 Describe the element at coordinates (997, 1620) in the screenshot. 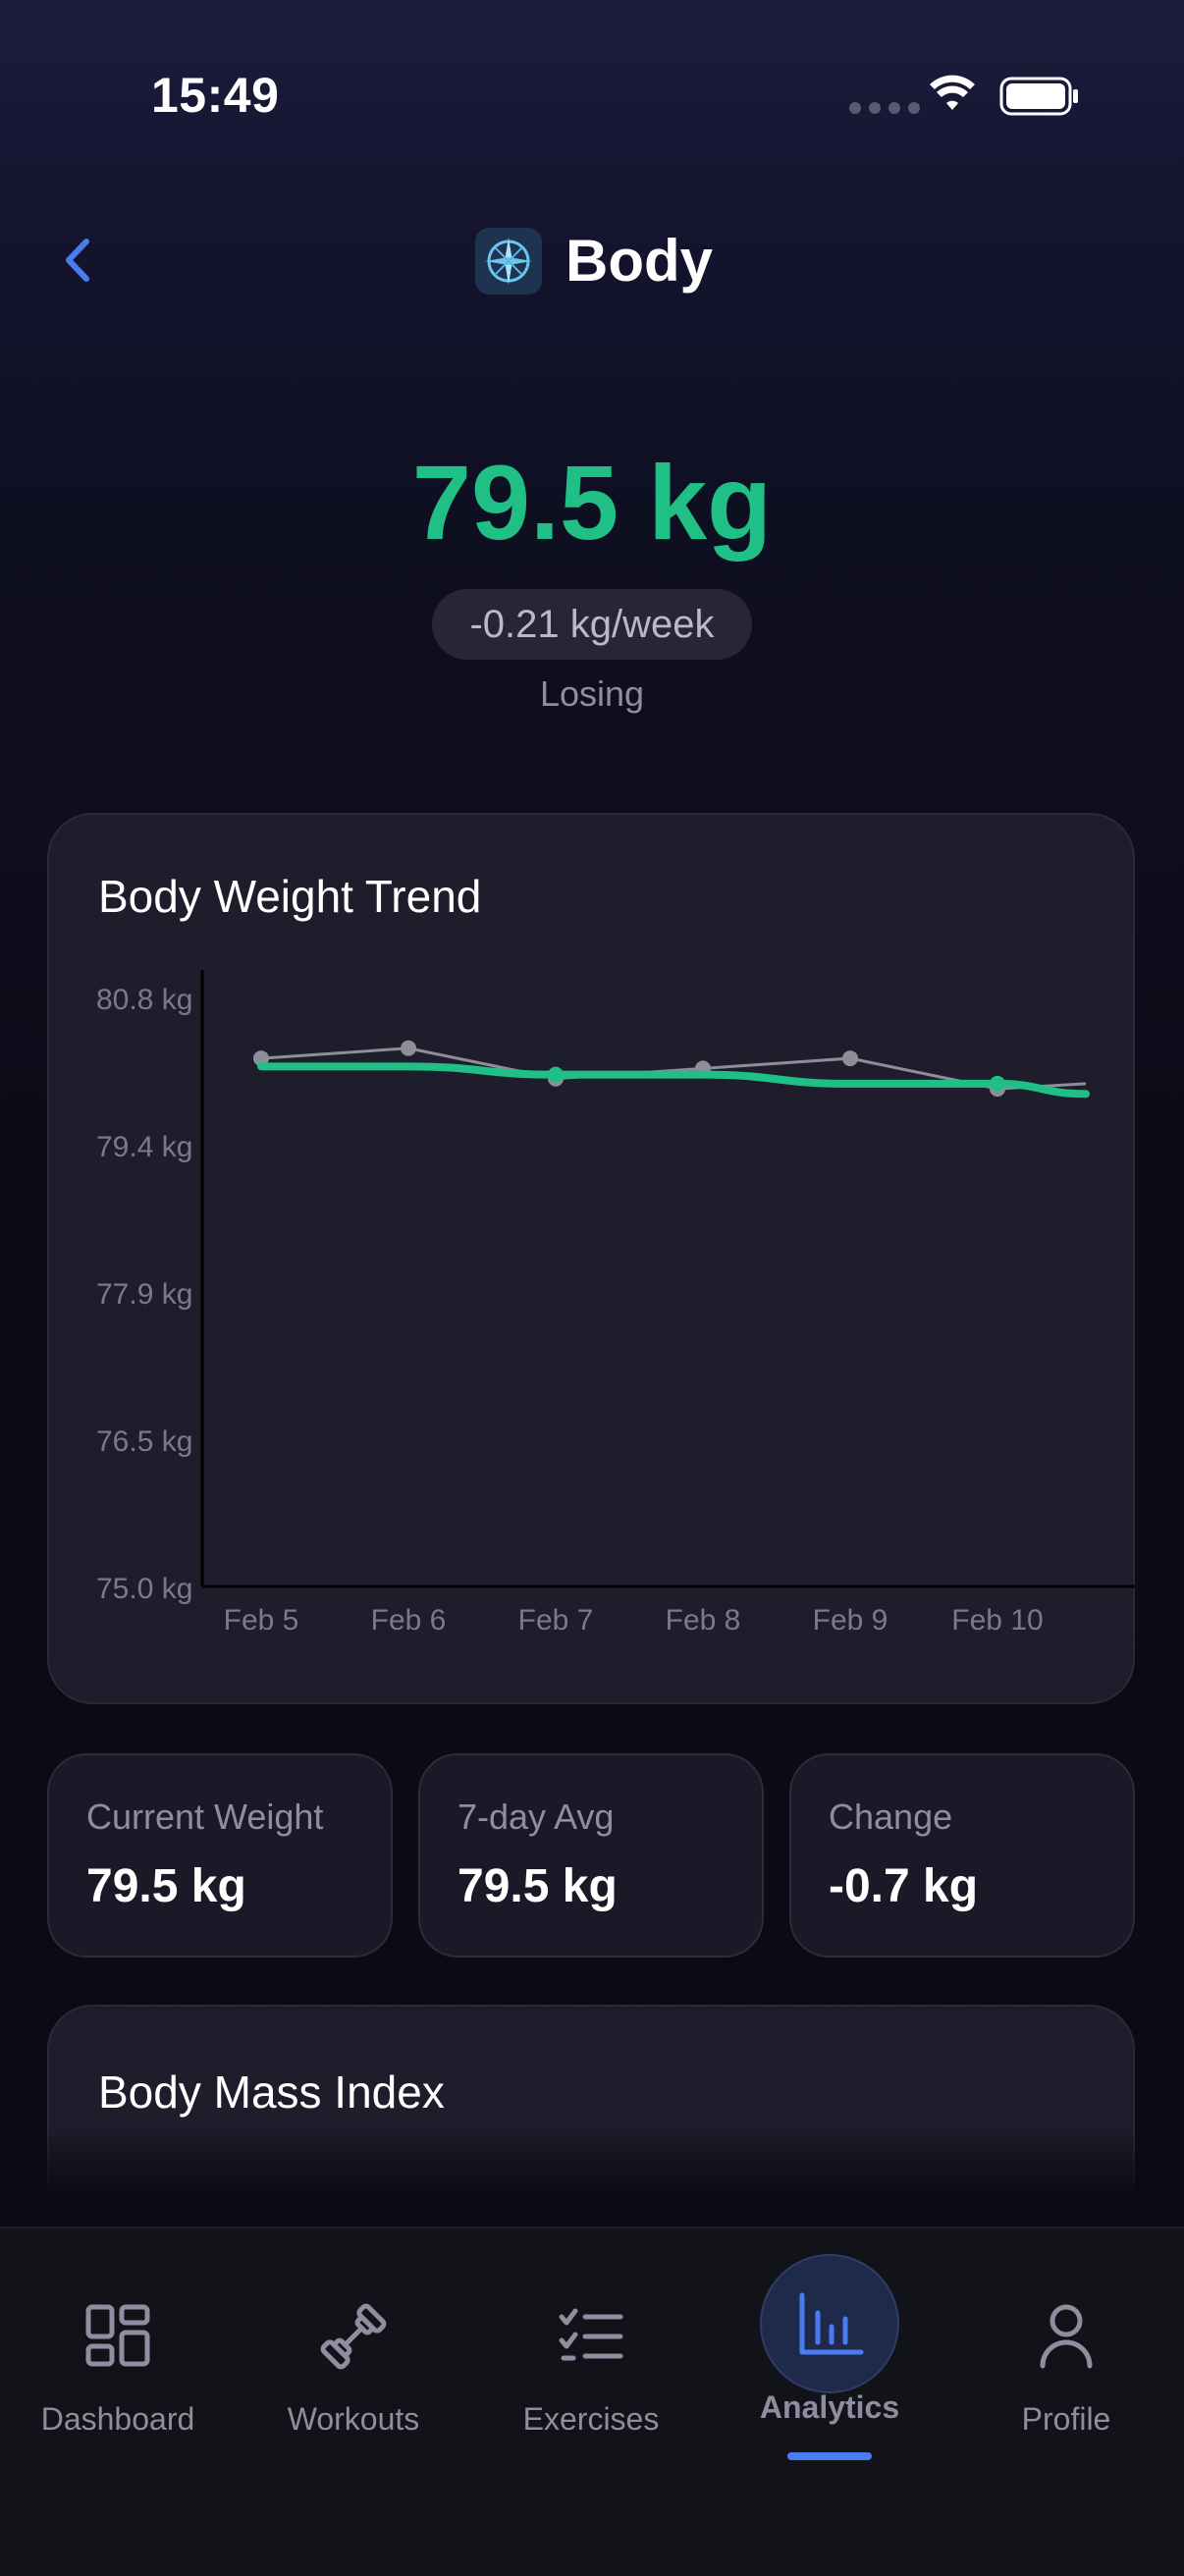

I see `x-tick-label: Feb 10` at that location.